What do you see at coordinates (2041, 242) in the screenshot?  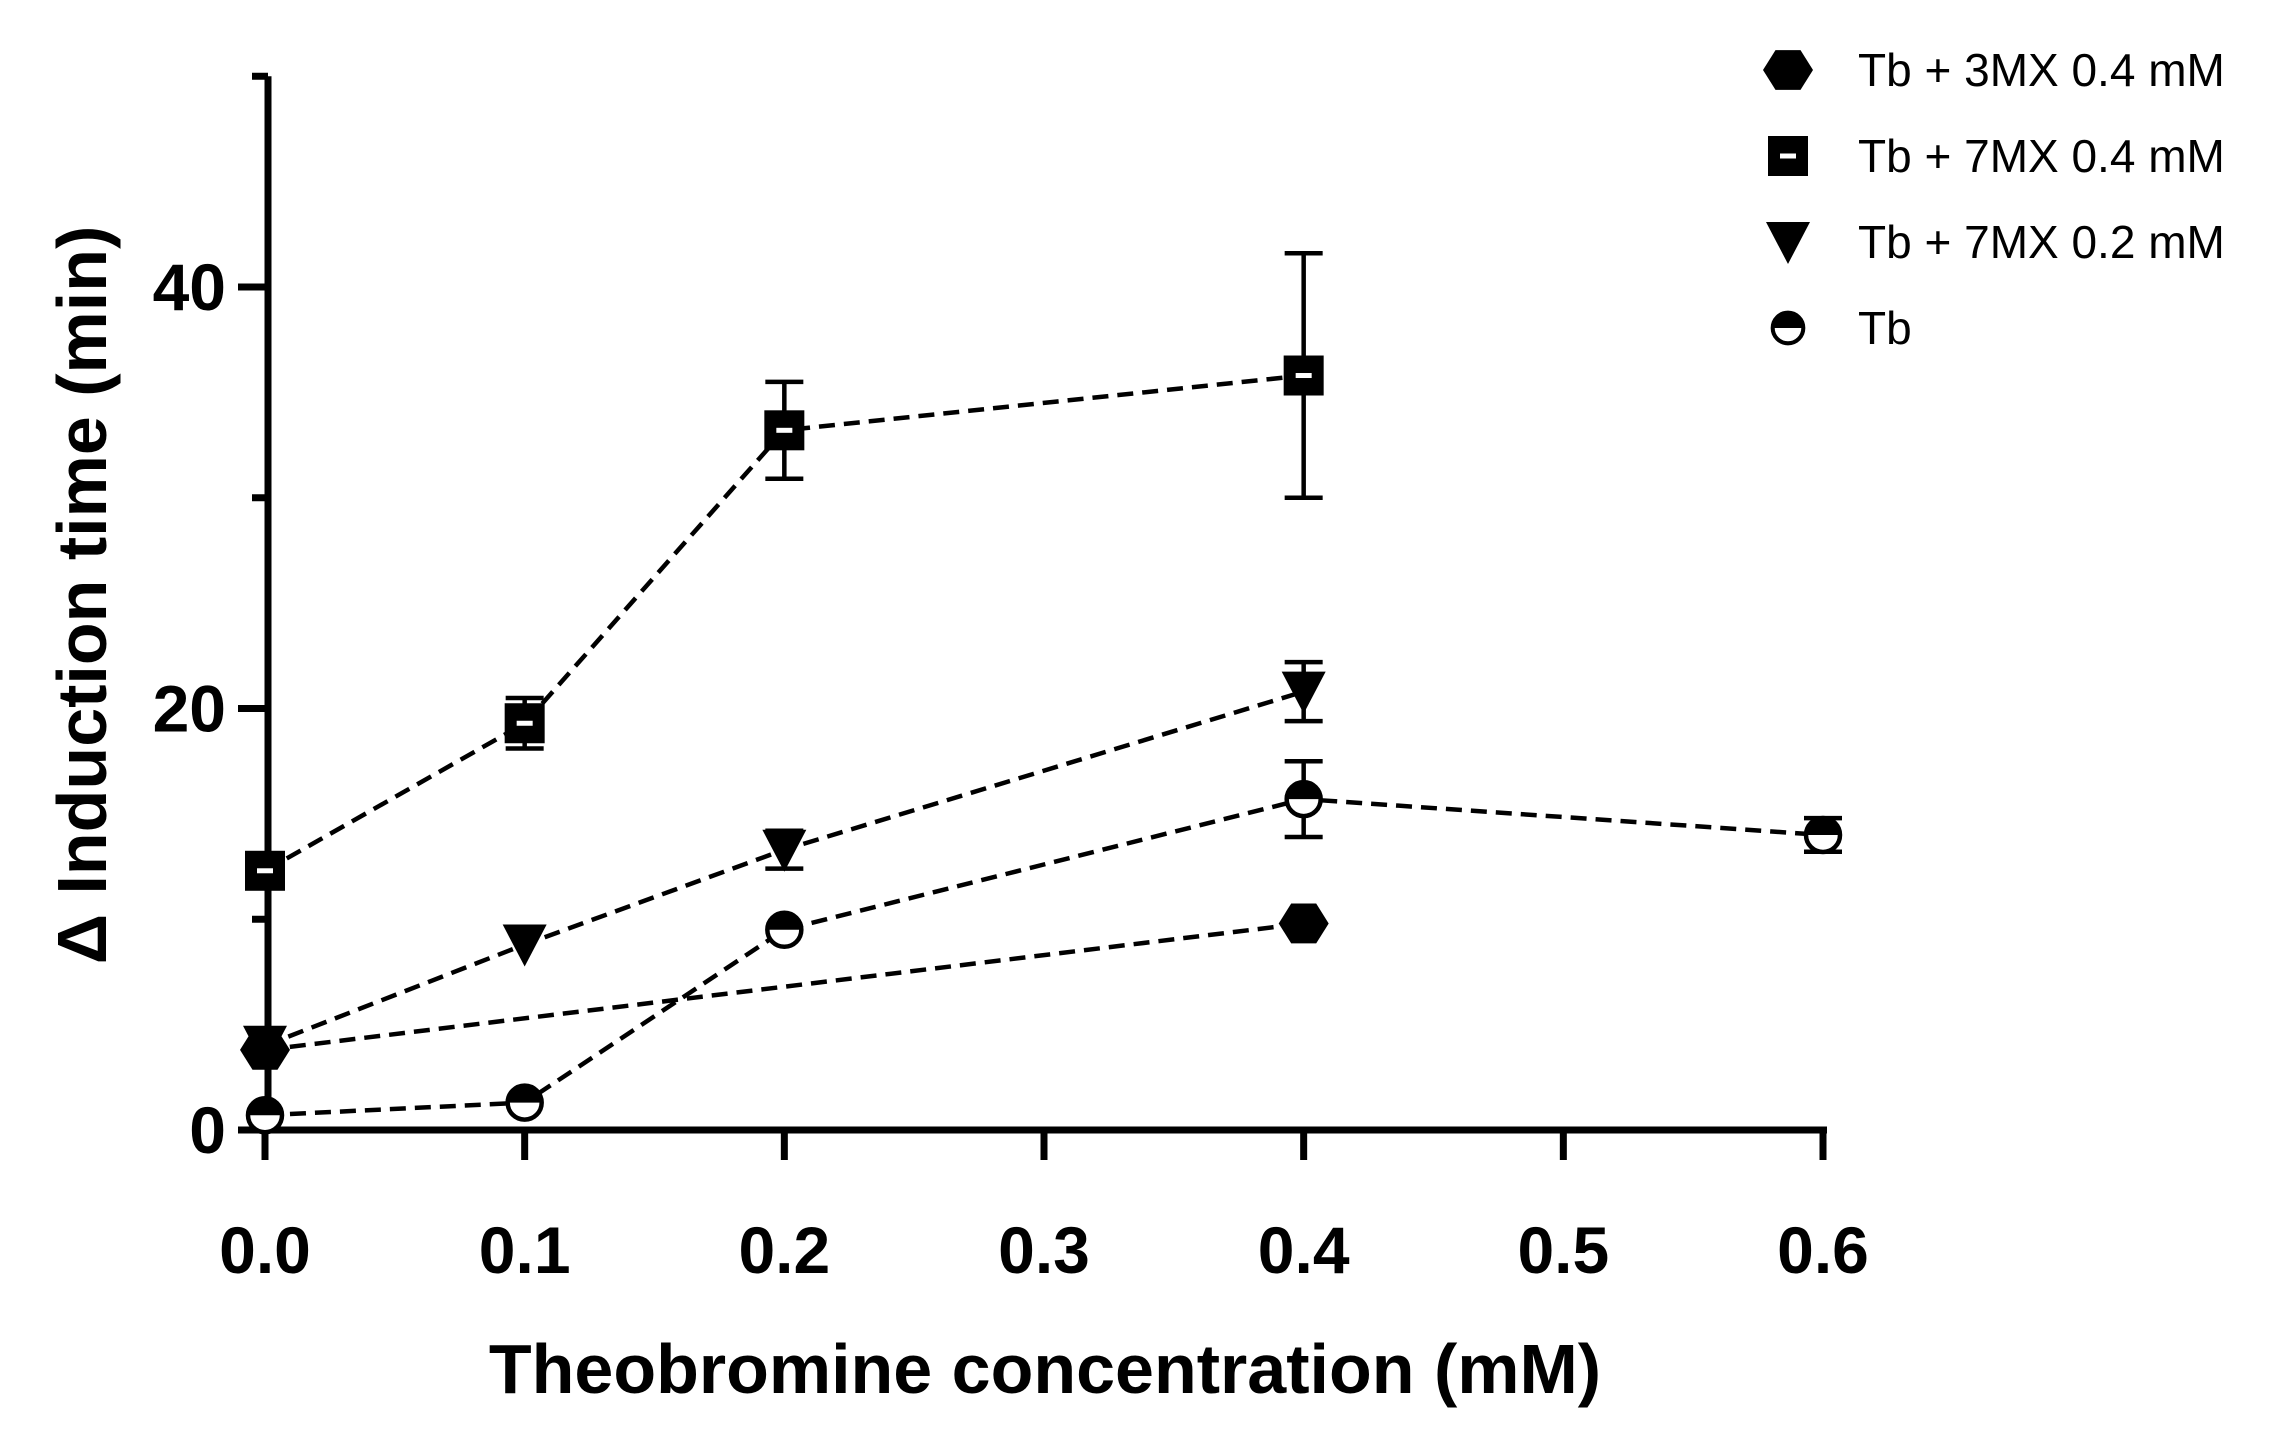 I see `legend-label: Tb + 7MX 0.2 mM` at bounding box center [2041, 242].